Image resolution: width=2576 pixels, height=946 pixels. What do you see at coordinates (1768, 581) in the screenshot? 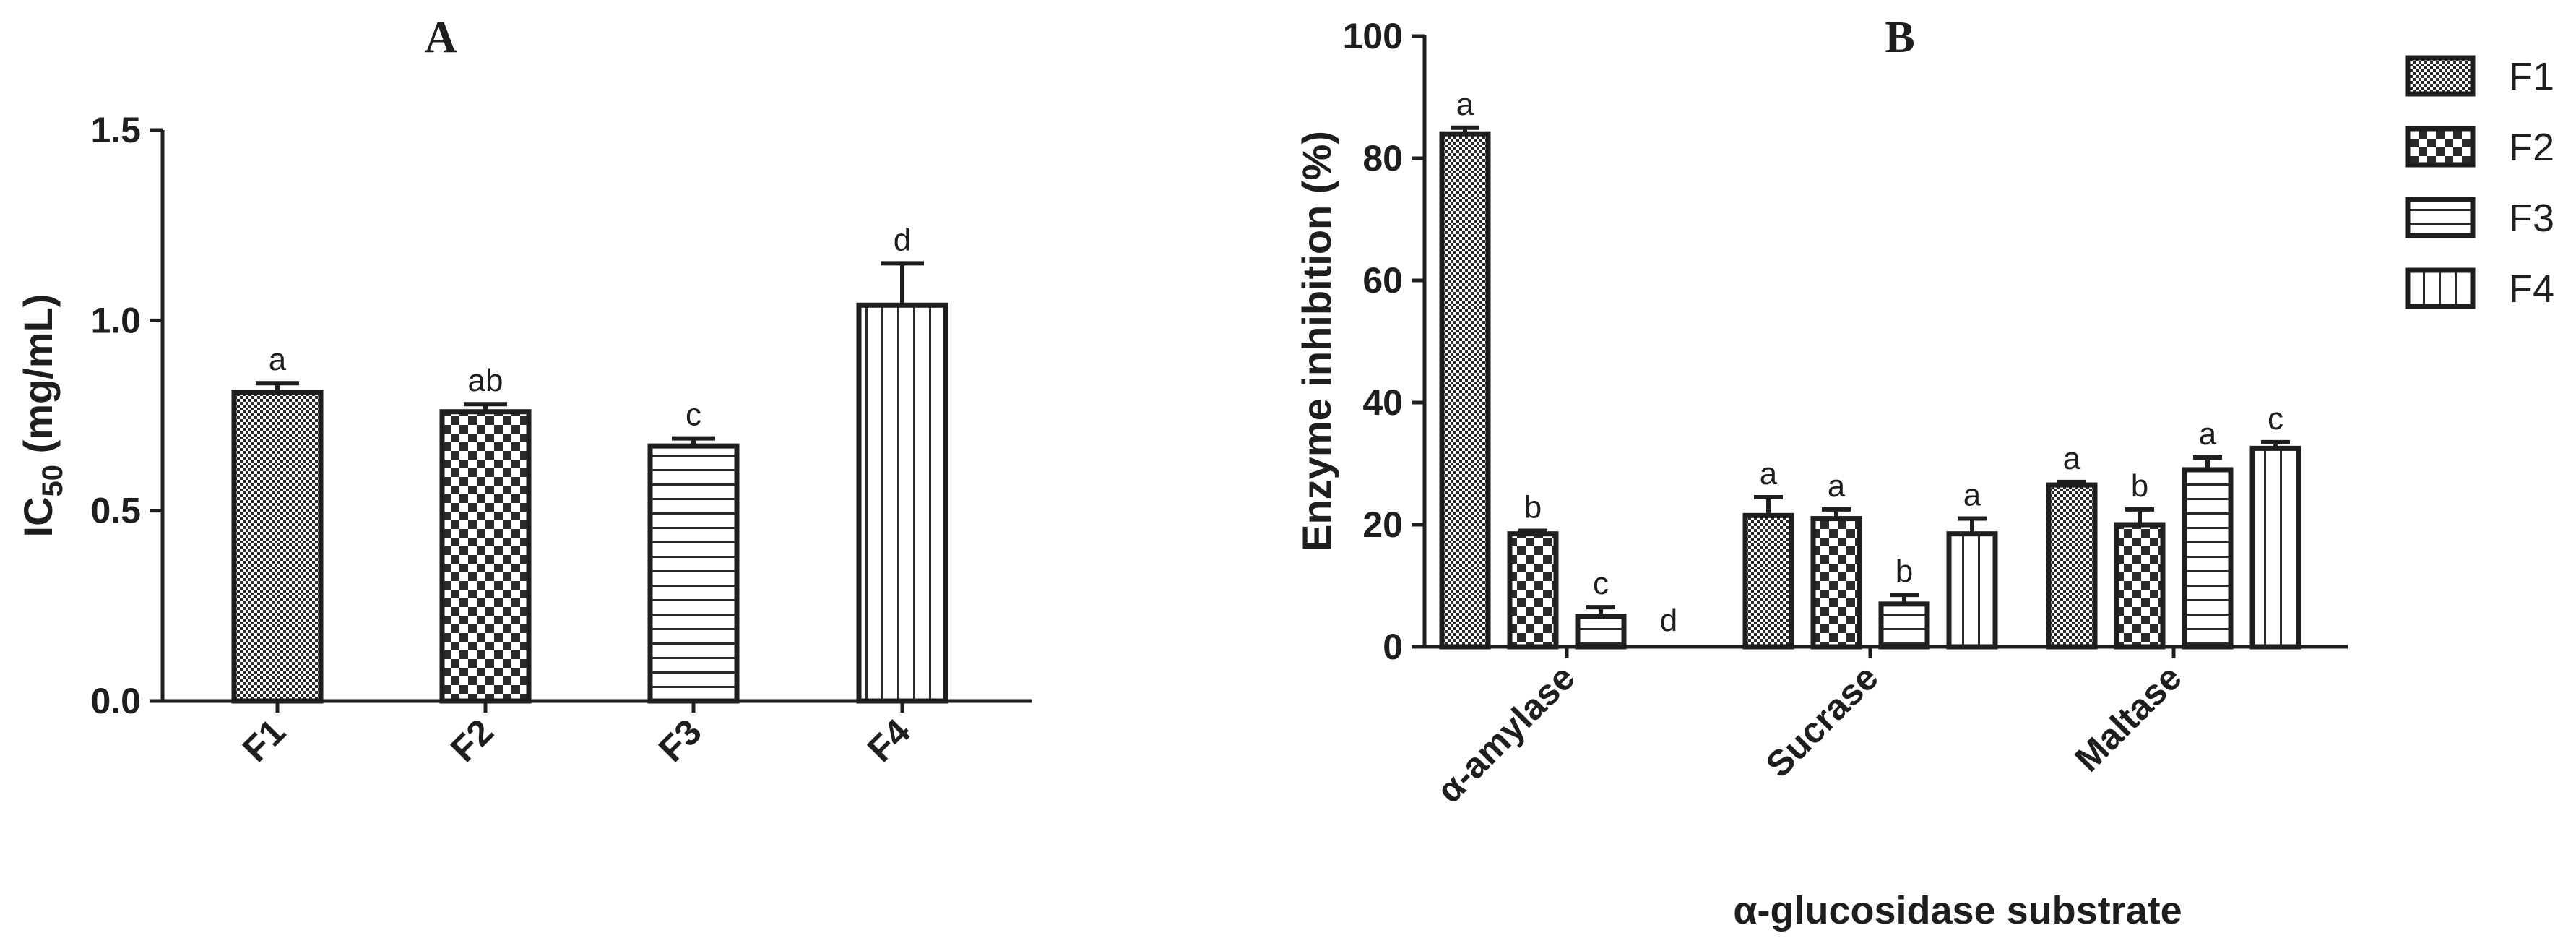
I see `panel-b-bar-f1-sucrase` at bounding box center [1768, 581].